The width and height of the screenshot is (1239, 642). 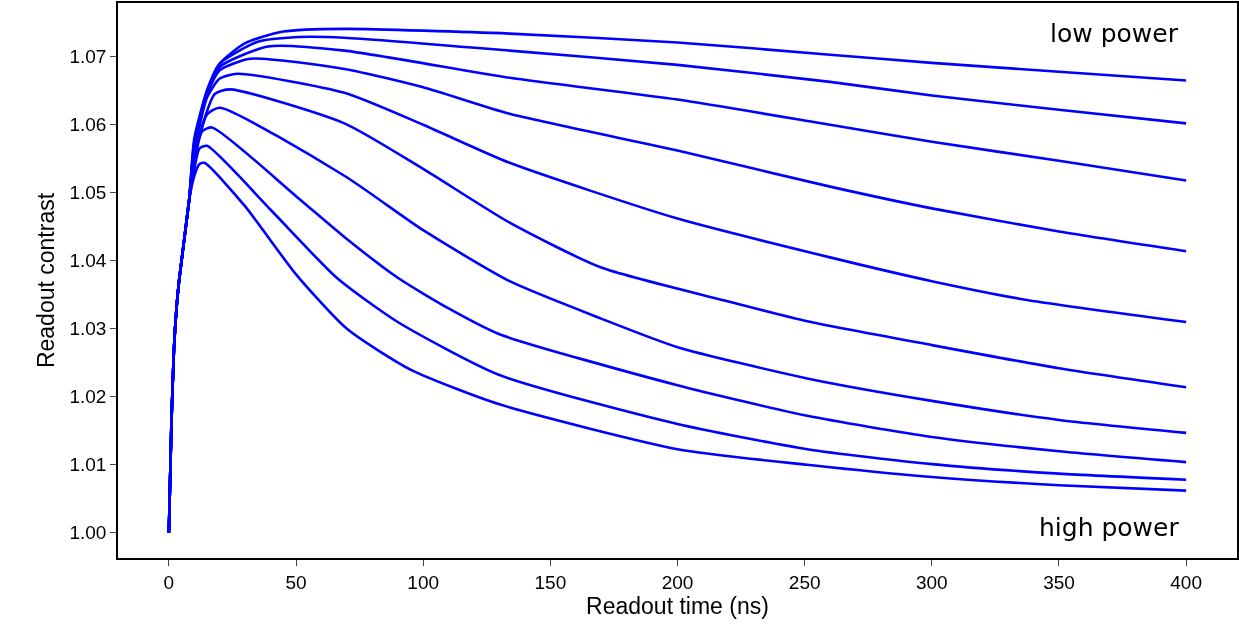 What do you see at coordinates (88, 533) in the screenshot?
I see `y-tick-label: 1.00` at bounding box center [88, 533].